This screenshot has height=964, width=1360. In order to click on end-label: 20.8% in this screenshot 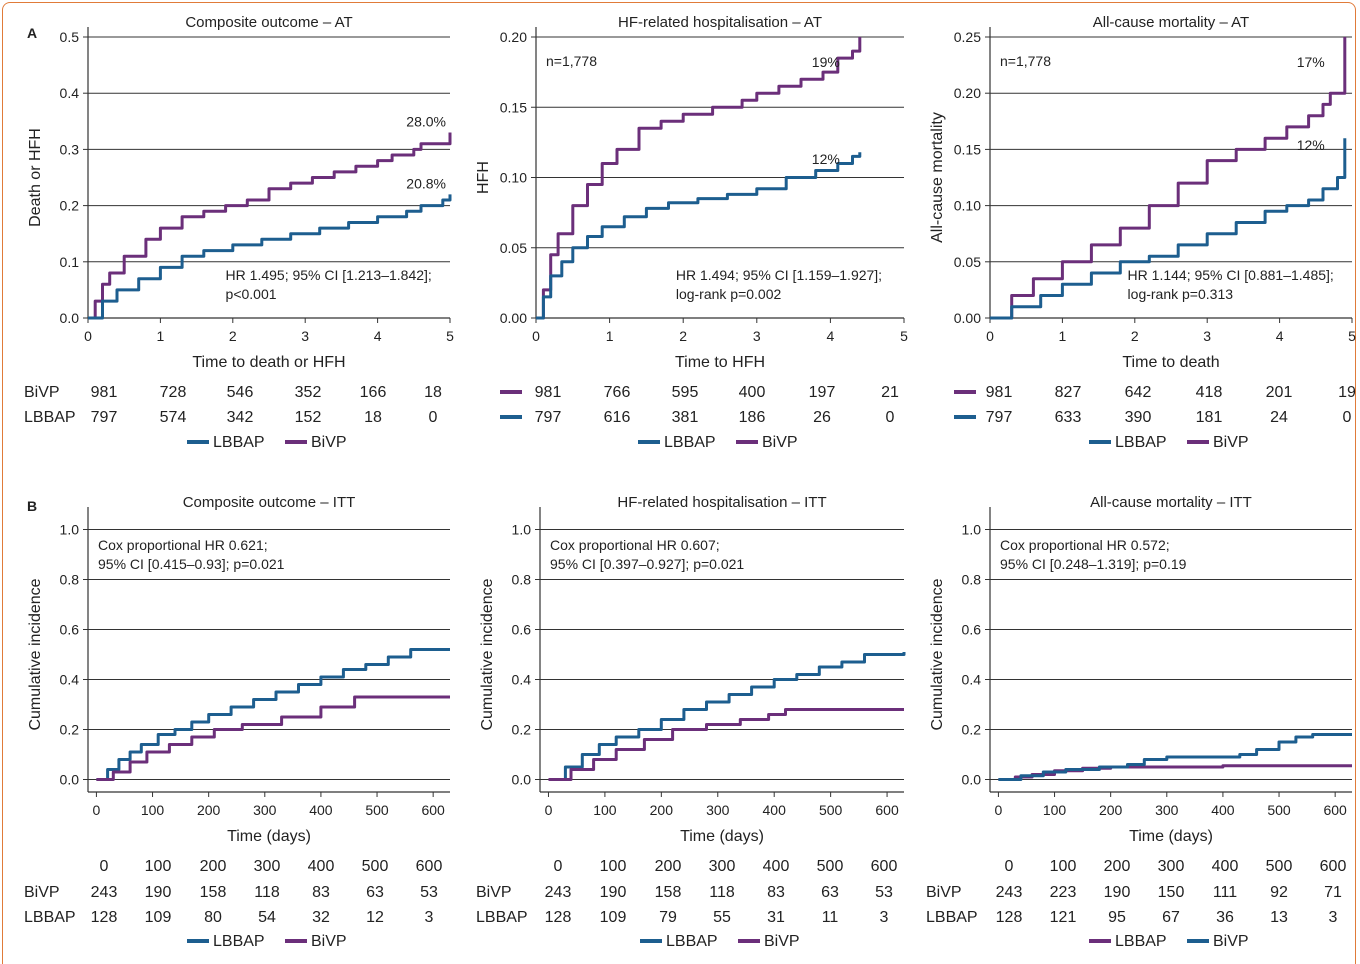, I will do `click(426, 183)`.